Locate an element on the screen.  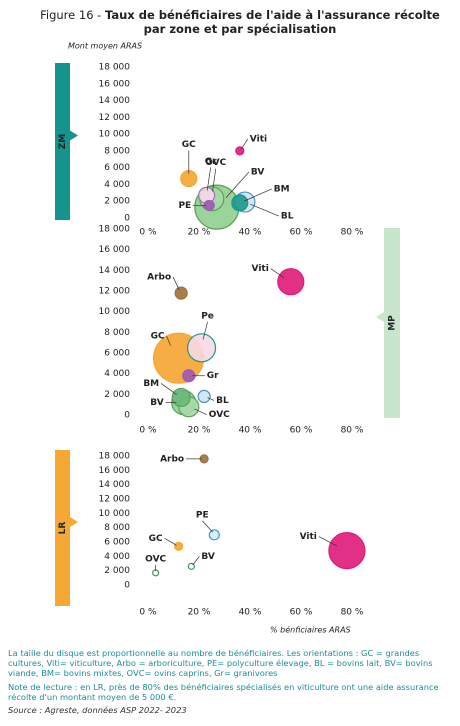
bubble-label: PE is located at coordinates (184, 206).